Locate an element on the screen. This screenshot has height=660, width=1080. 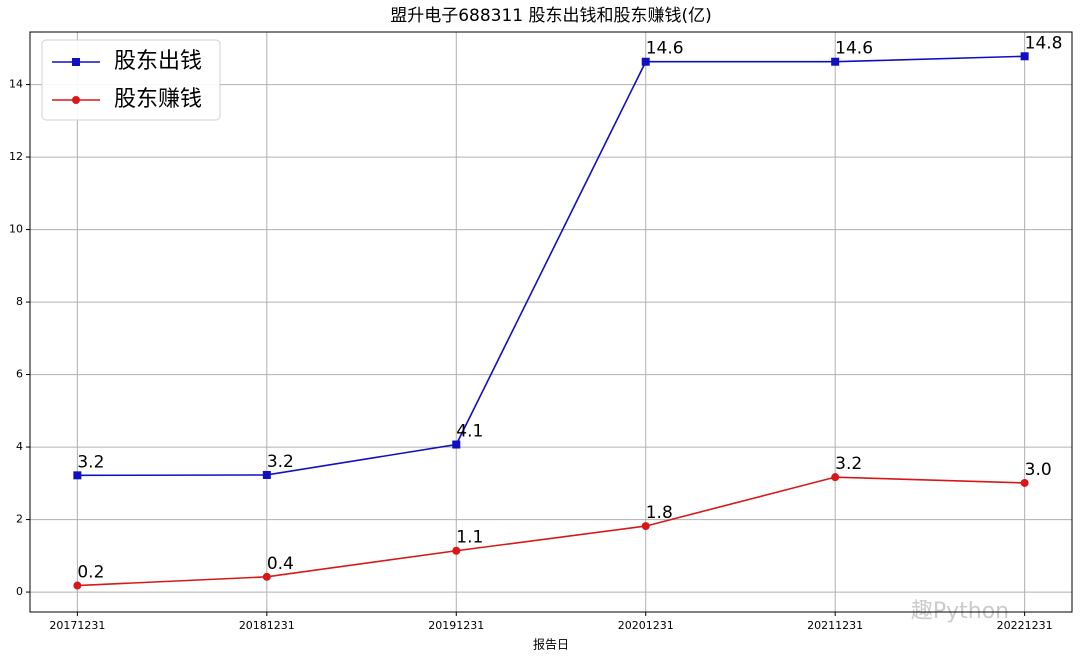
data-label: 4.1 is located at coordinates (469, 432).